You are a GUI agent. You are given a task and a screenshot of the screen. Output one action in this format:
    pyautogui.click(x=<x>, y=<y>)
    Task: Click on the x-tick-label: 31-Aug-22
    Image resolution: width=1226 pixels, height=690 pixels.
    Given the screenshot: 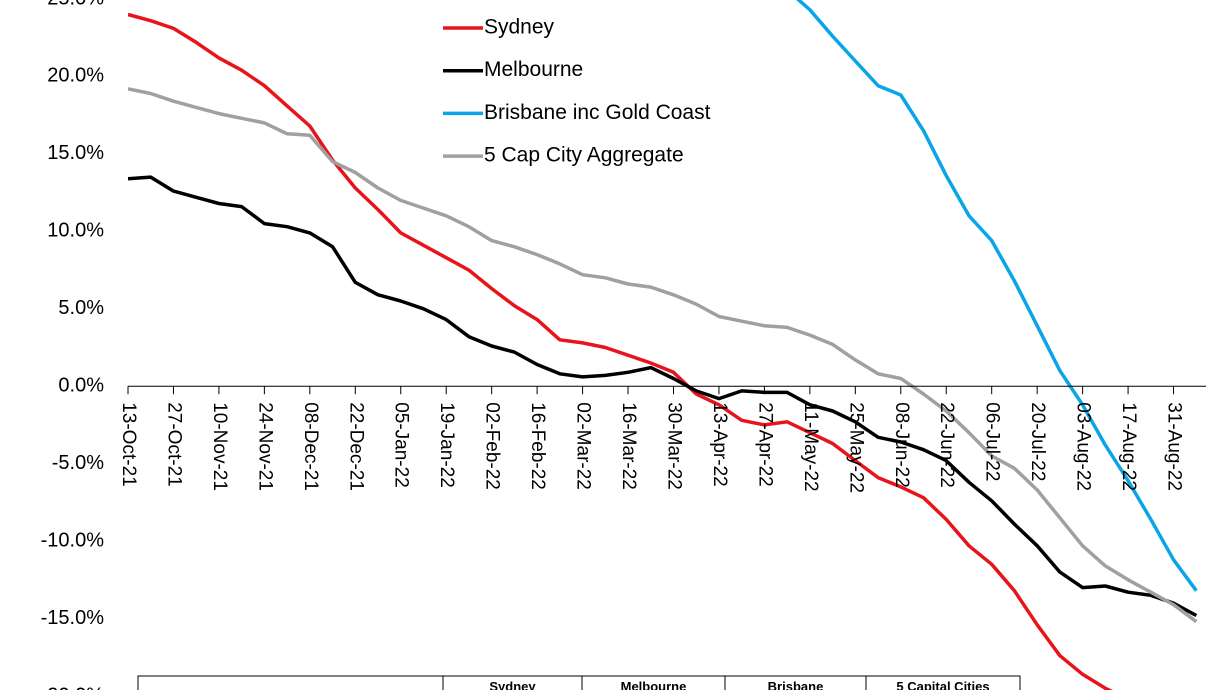 What is the action you would take?
    pyautogui.click(x=1174, y=446)
    